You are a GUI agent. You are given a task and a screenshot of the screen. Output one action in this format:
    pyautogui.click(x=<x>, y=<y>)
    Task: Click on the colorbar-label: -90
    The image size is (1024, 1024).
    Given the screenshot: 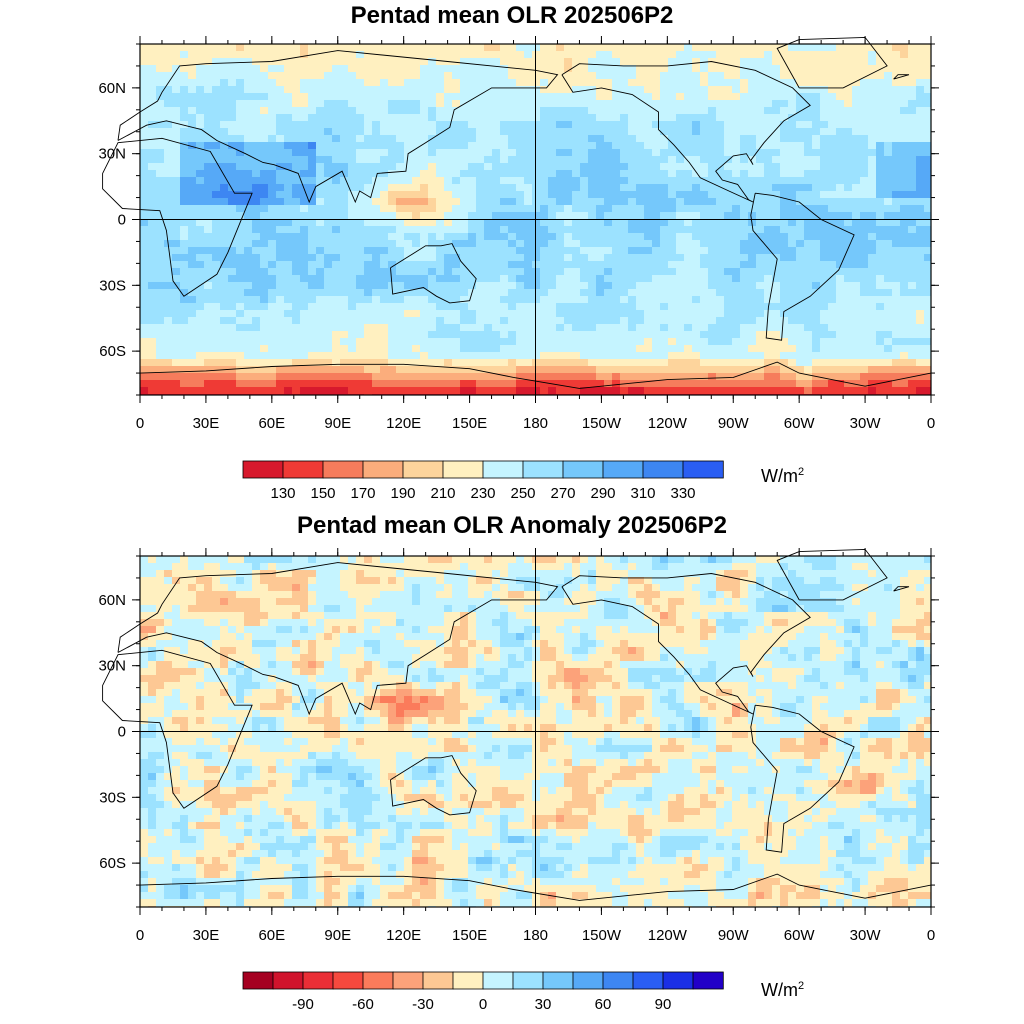 What is the action you would take?
    pyautogui.click(x=303, y=1004)
    